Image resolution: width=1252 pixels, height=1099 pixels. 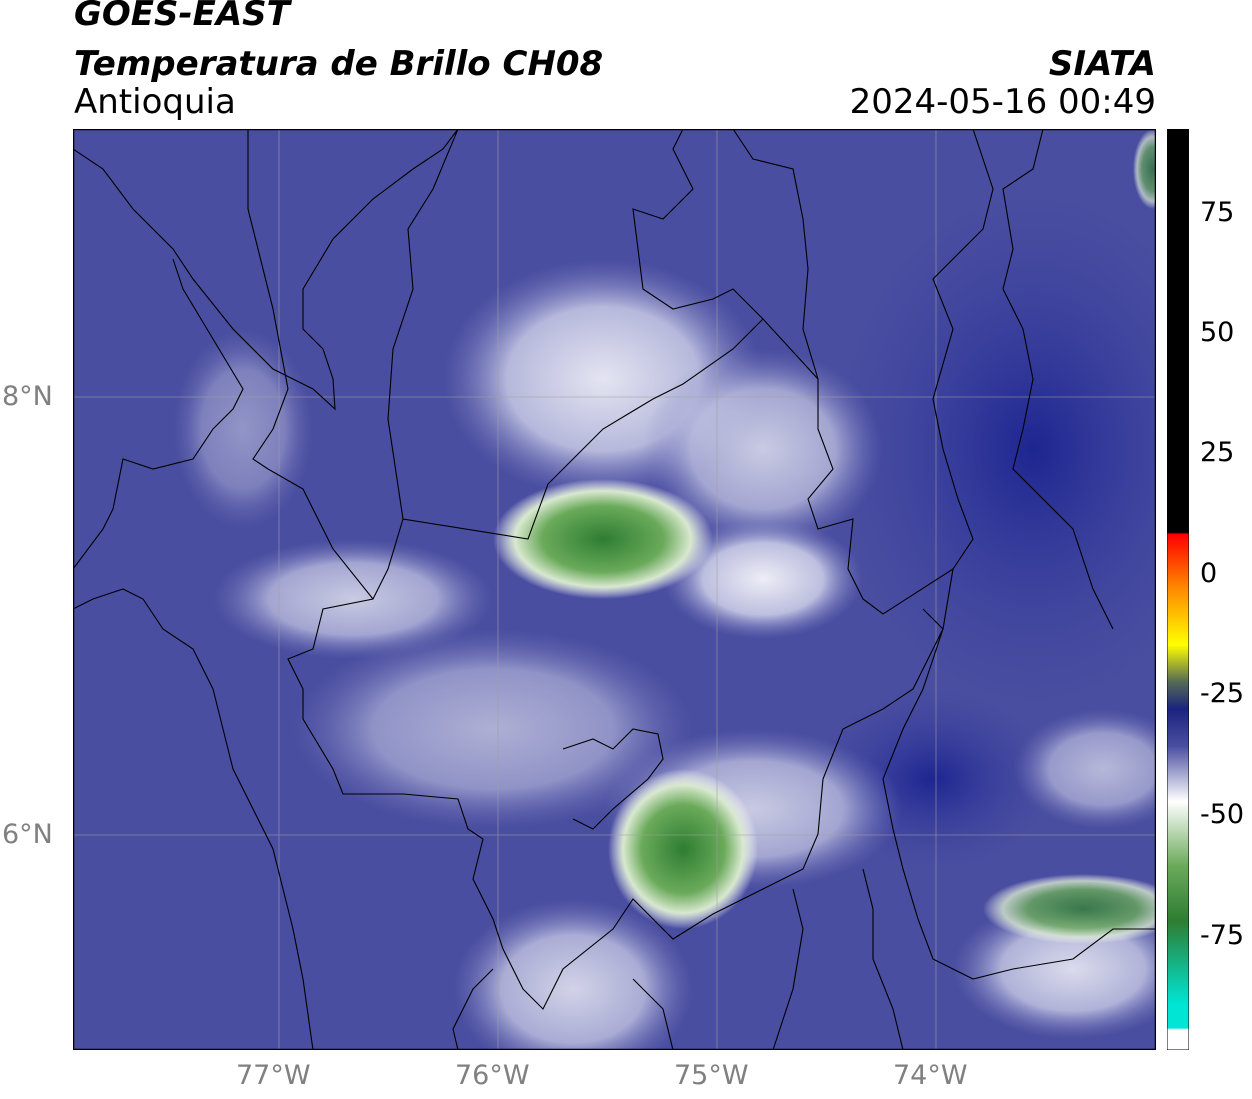 What do you see at coordinates (930, 1075) in the screenshot?
I see `lon-label: 74°W` at bounding box center [930, 1075].